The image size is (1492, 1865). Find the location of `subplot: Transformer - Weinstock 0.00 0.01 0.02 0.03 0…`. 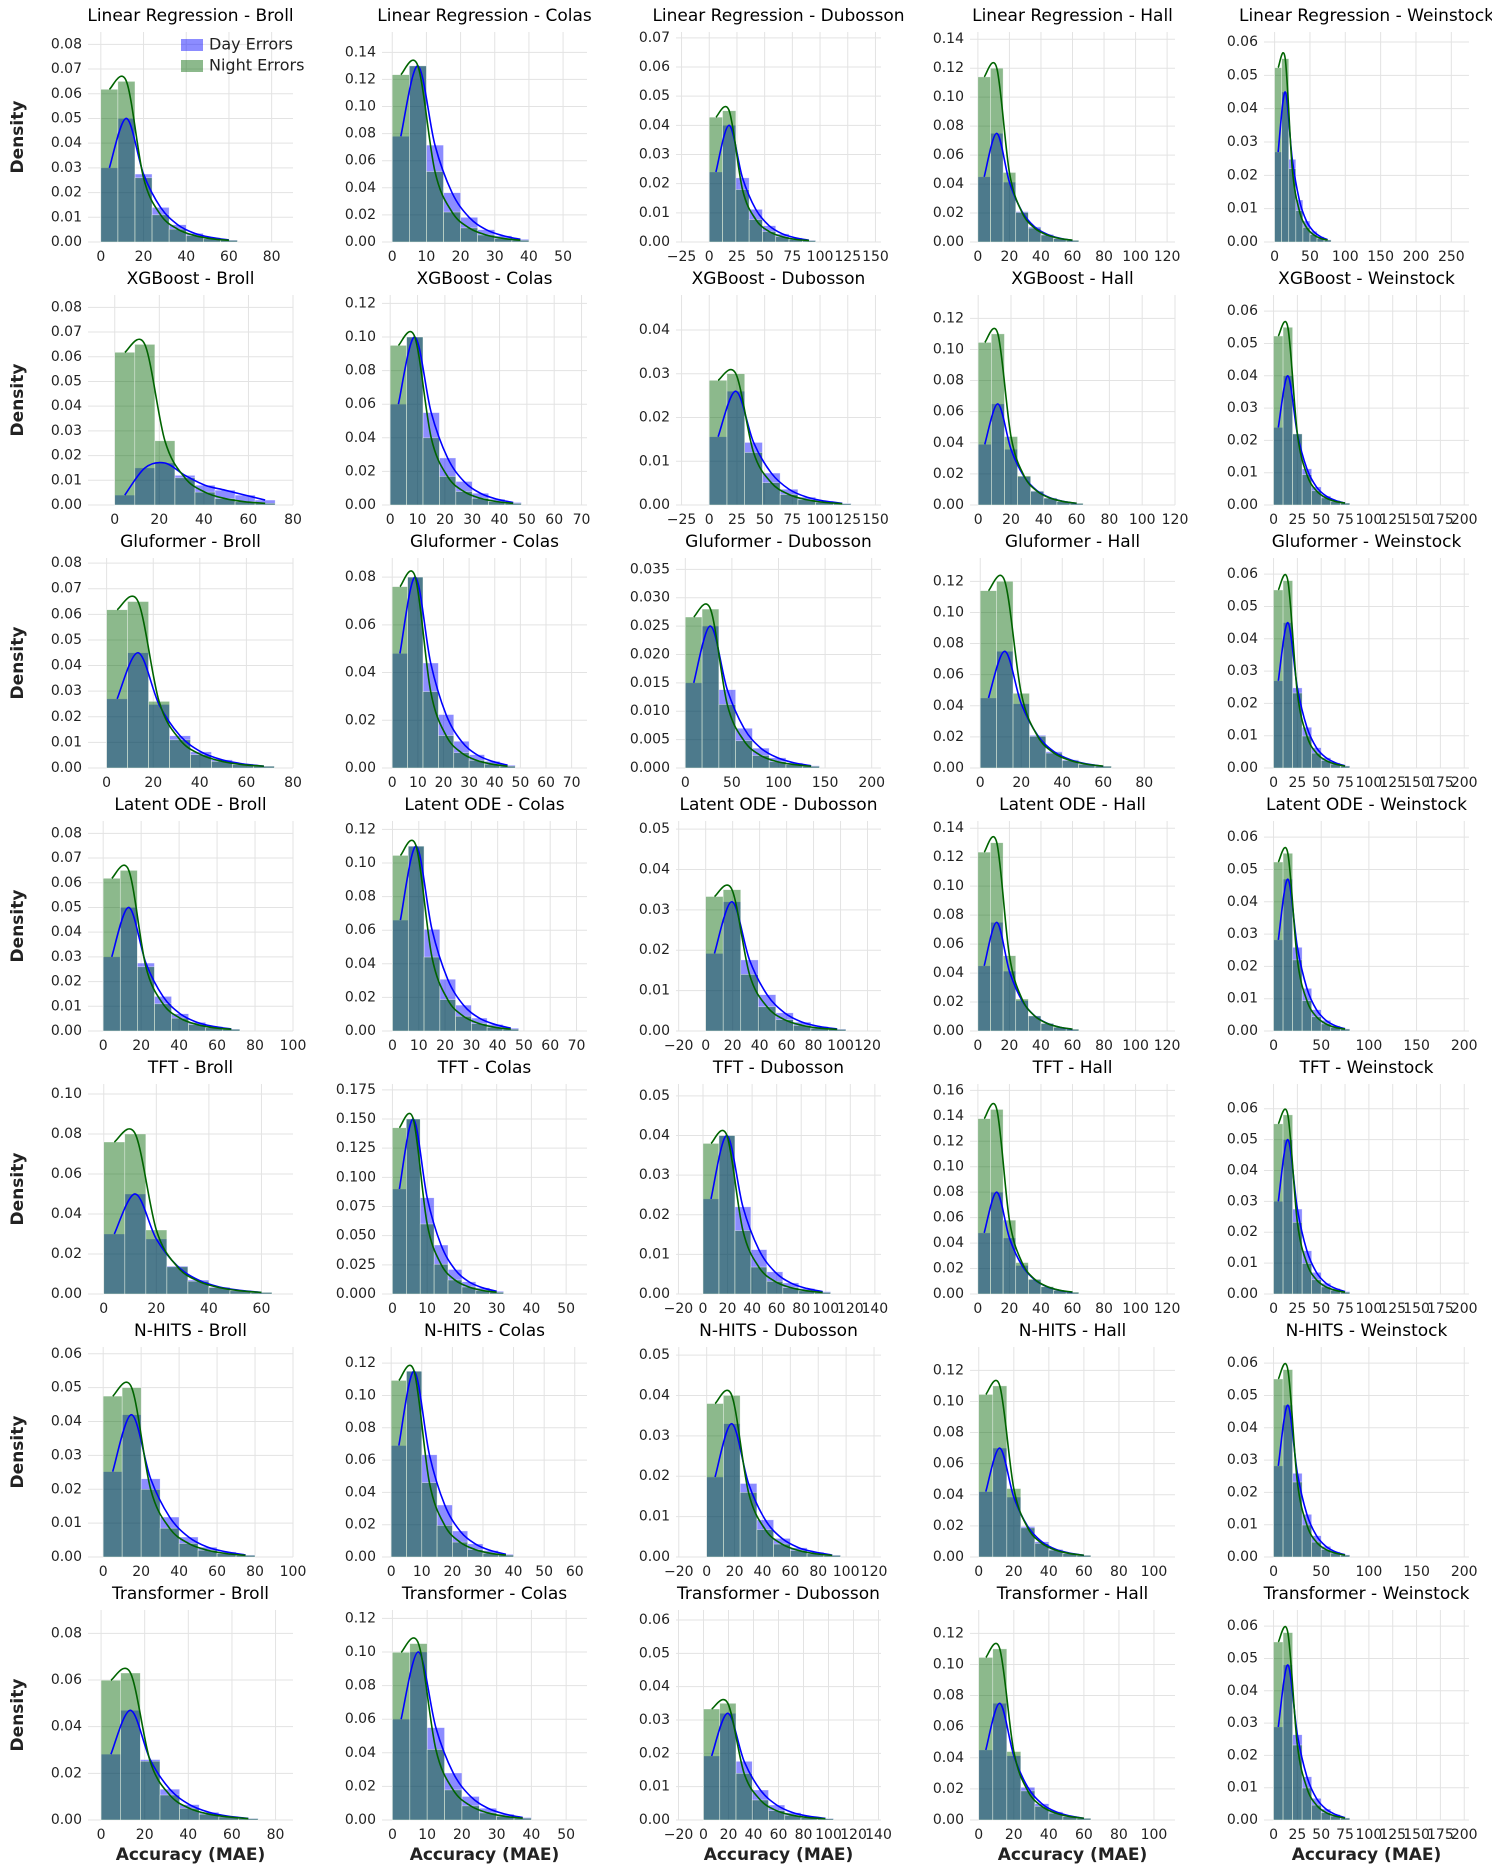

subplot: Transformer - Weinstock 0.00 0.01 0.02 0.03 0… is located at coordinates (1352, 1724).